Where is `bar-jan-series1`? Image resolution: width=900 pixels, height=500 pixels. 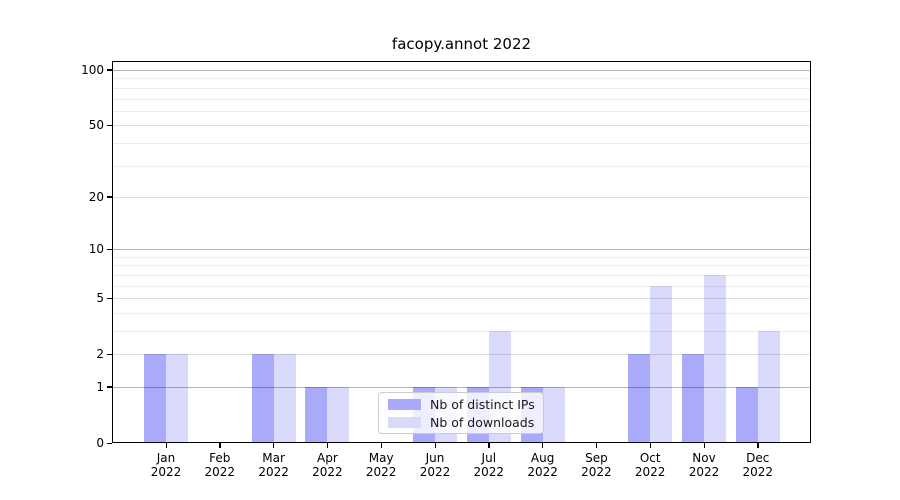 bar-jan-series1 is located at coordinates (177, 398).